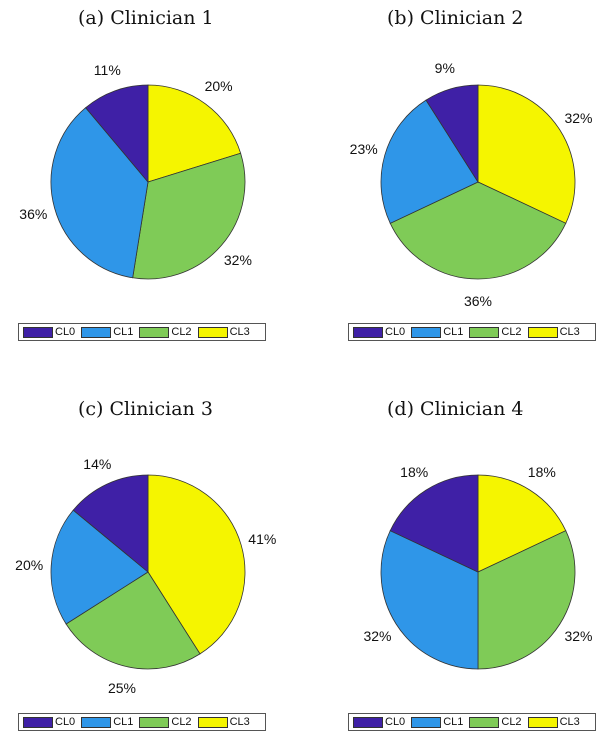 This screenshot has width=605, height=733. Describe the element at coordinates (262, 538) in the screenshot. I see `pie-label-cl3: 41%` at that location.